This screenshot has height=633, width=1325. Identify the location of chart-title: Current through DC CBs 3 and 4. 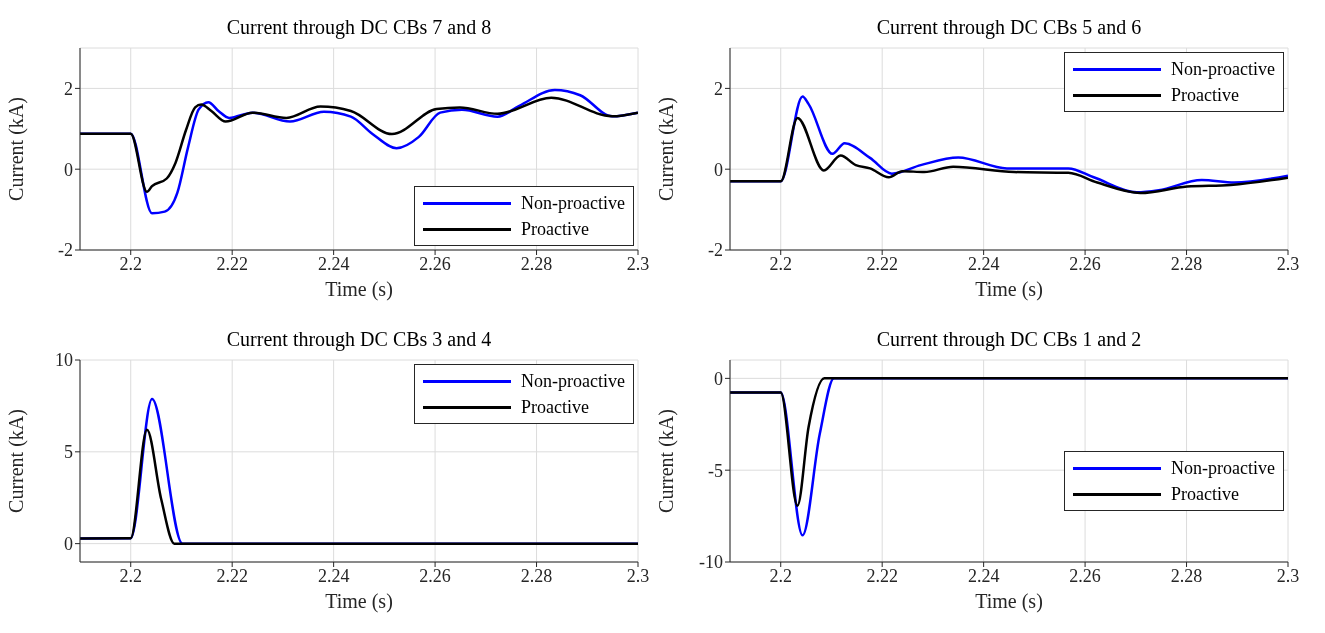
(359, 339).